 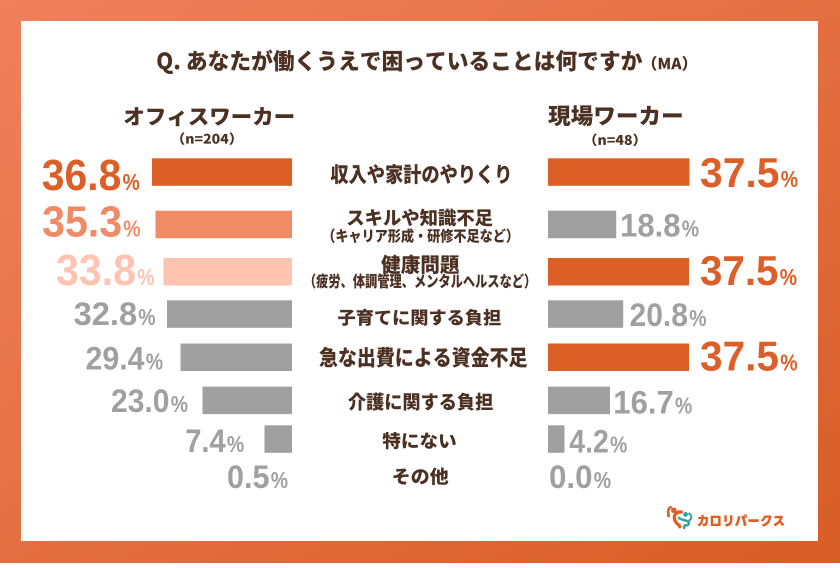 I want to click on svg-text: 20.8, so click(x=659, y=315).